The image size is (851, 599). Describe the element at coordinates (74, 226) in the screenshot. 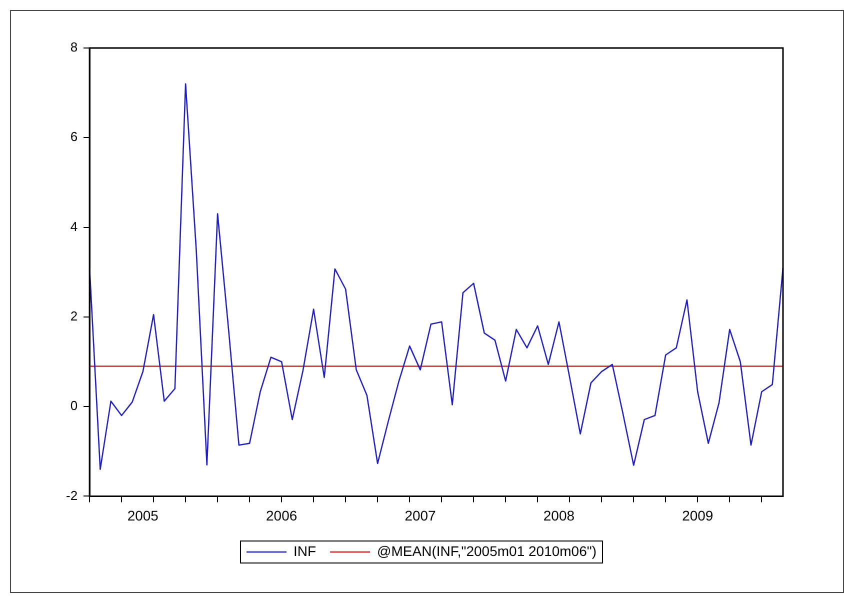

I see `y-tick-label: 4` at that location.